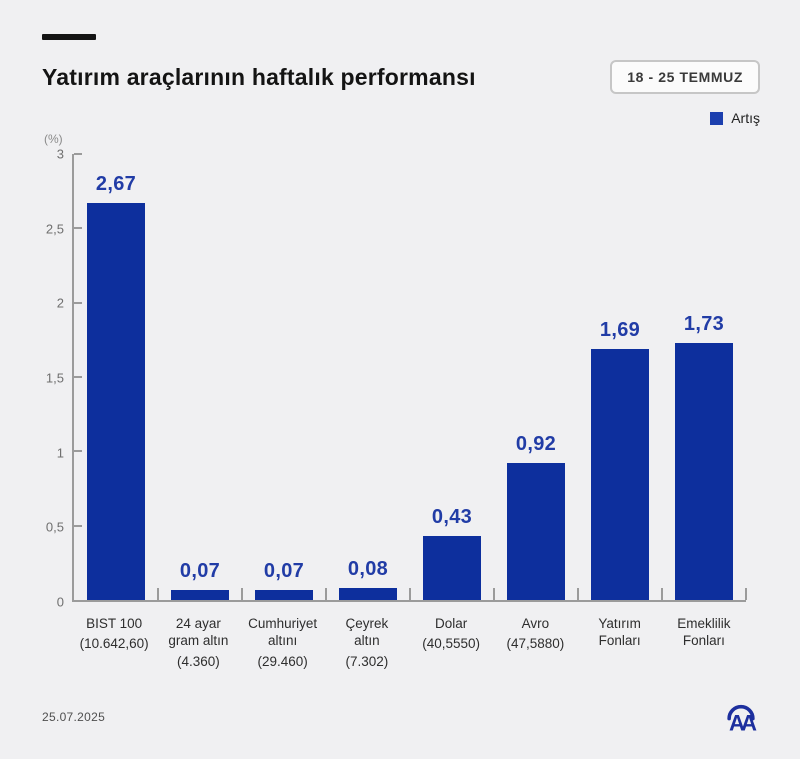 This screenshot has width=800, height=759. Describe the element at coordinates (198, 623) in the screenshot. I see `category-name-line: 24 ayar` at that location.